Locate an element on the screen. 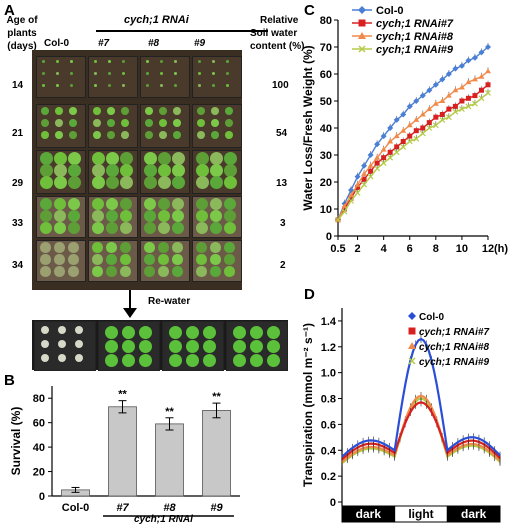 The image size is (520, 528). legend-label: cych;1 RNAi#8 is located at coordinates (415, 37).